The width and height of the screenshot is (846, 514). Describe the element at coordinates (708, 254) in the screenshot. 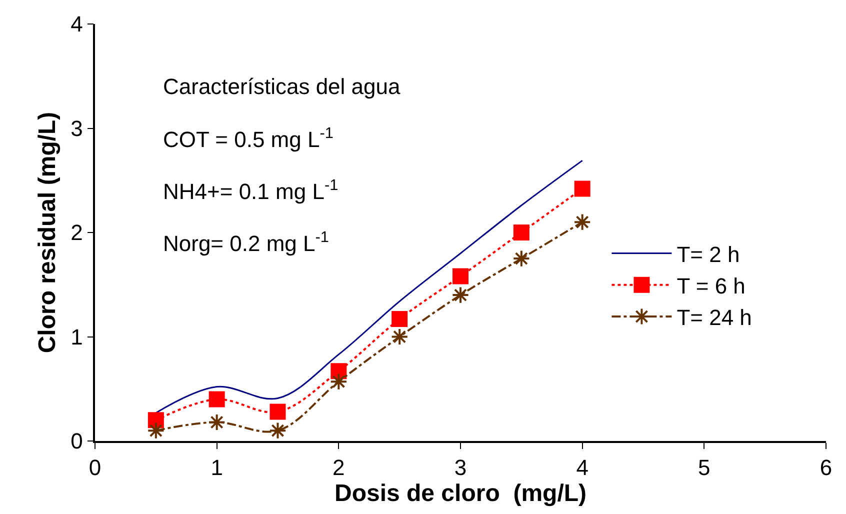

I see `legend-label: T= 2 h` at that location.